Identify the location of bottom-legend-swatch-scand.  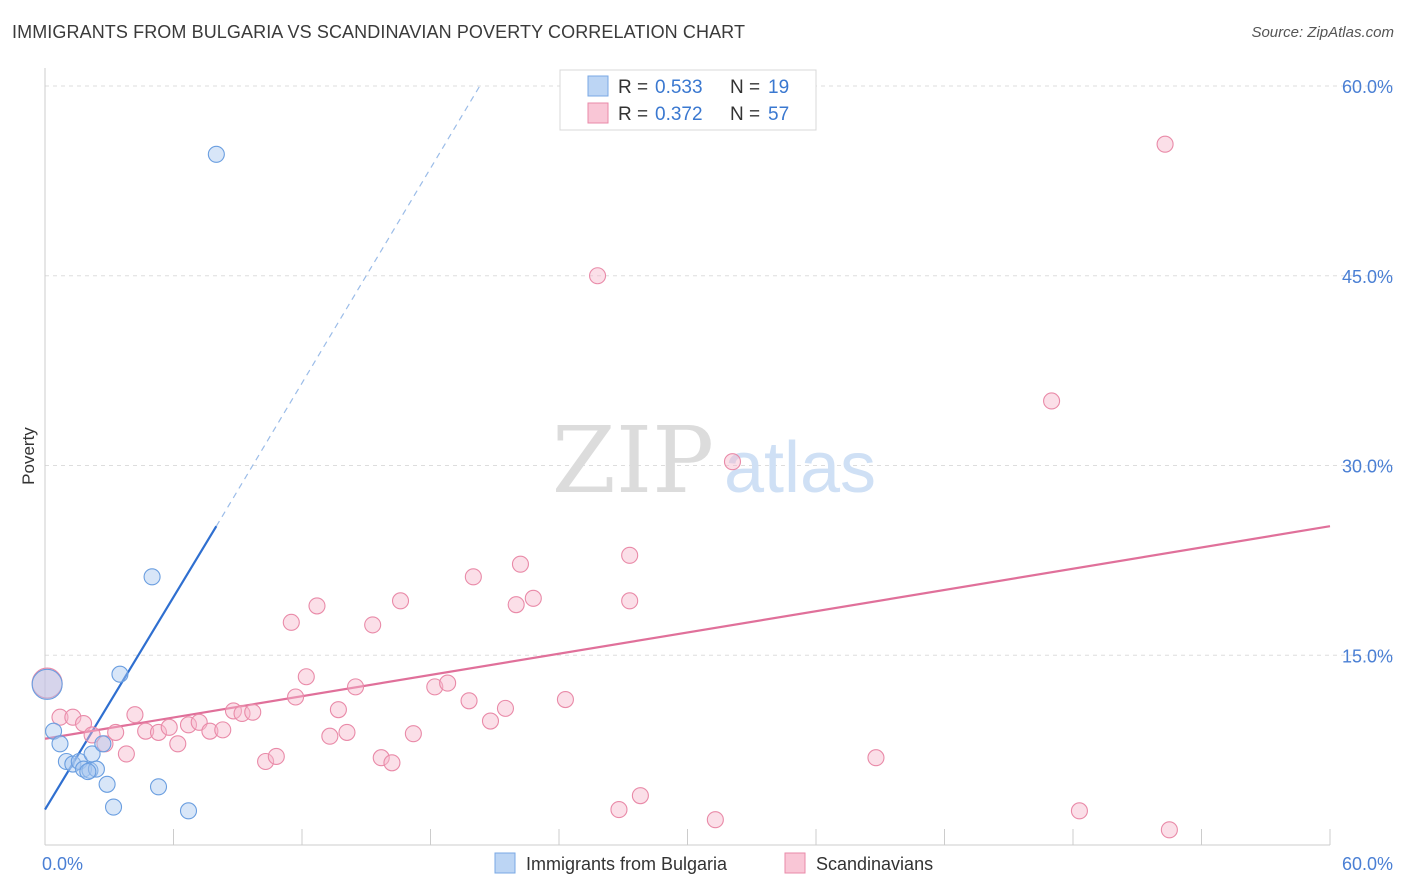
(795, 863).